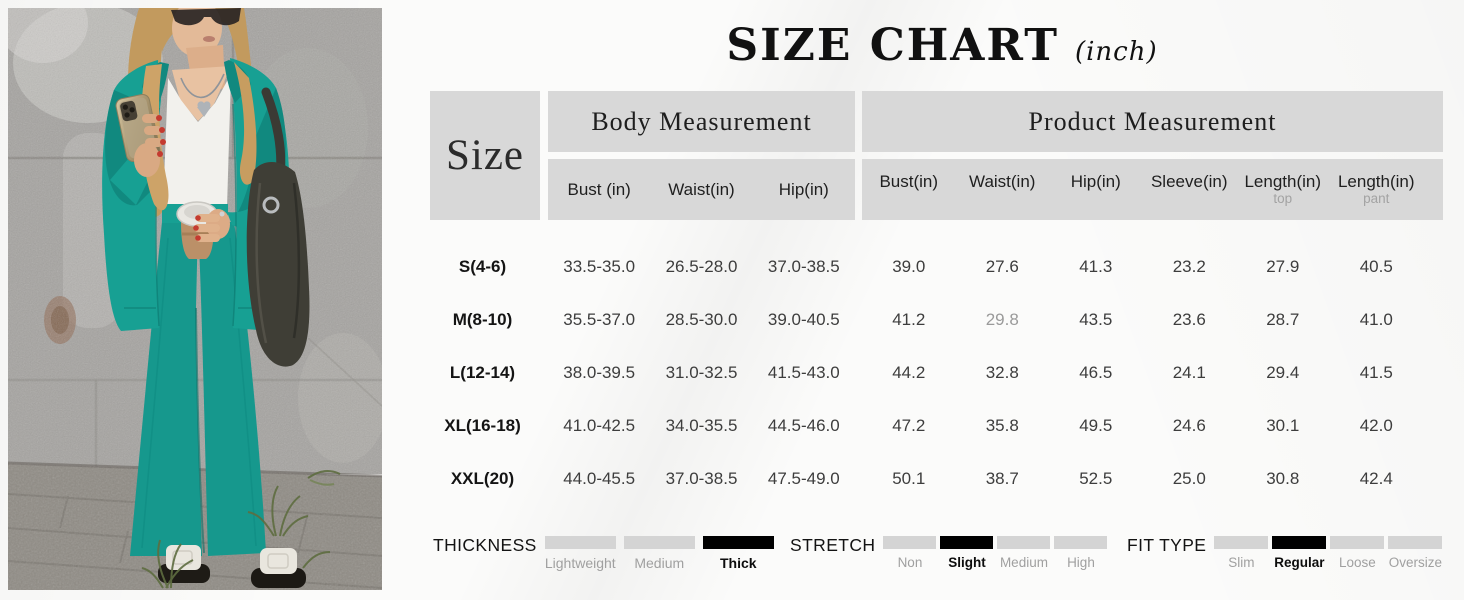  Describe the element at coordinates (1116, 52) in the screenshot. I see `title-unit: (inch)` at that location.